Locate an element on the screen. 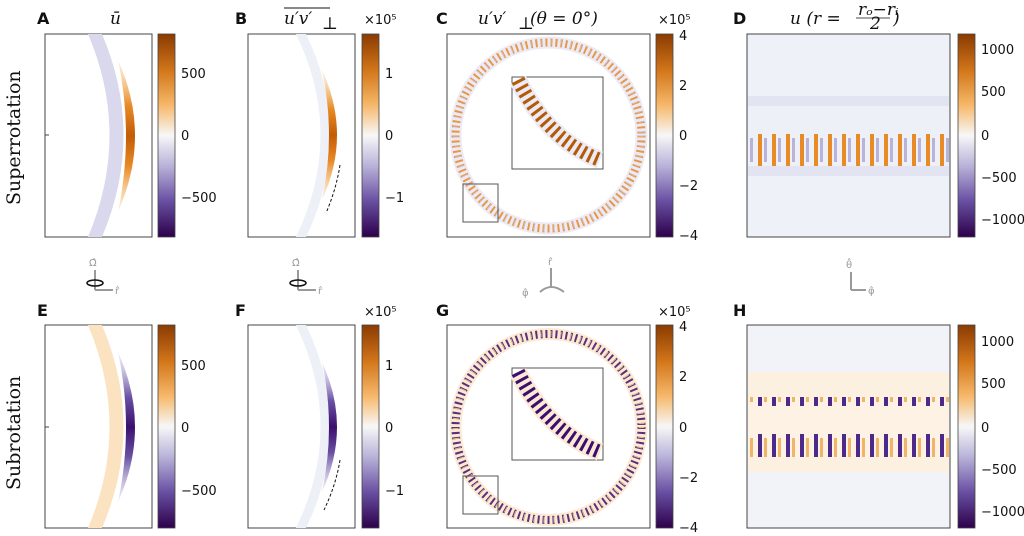  axis-glyph-c is located at coordinates (552, 280).